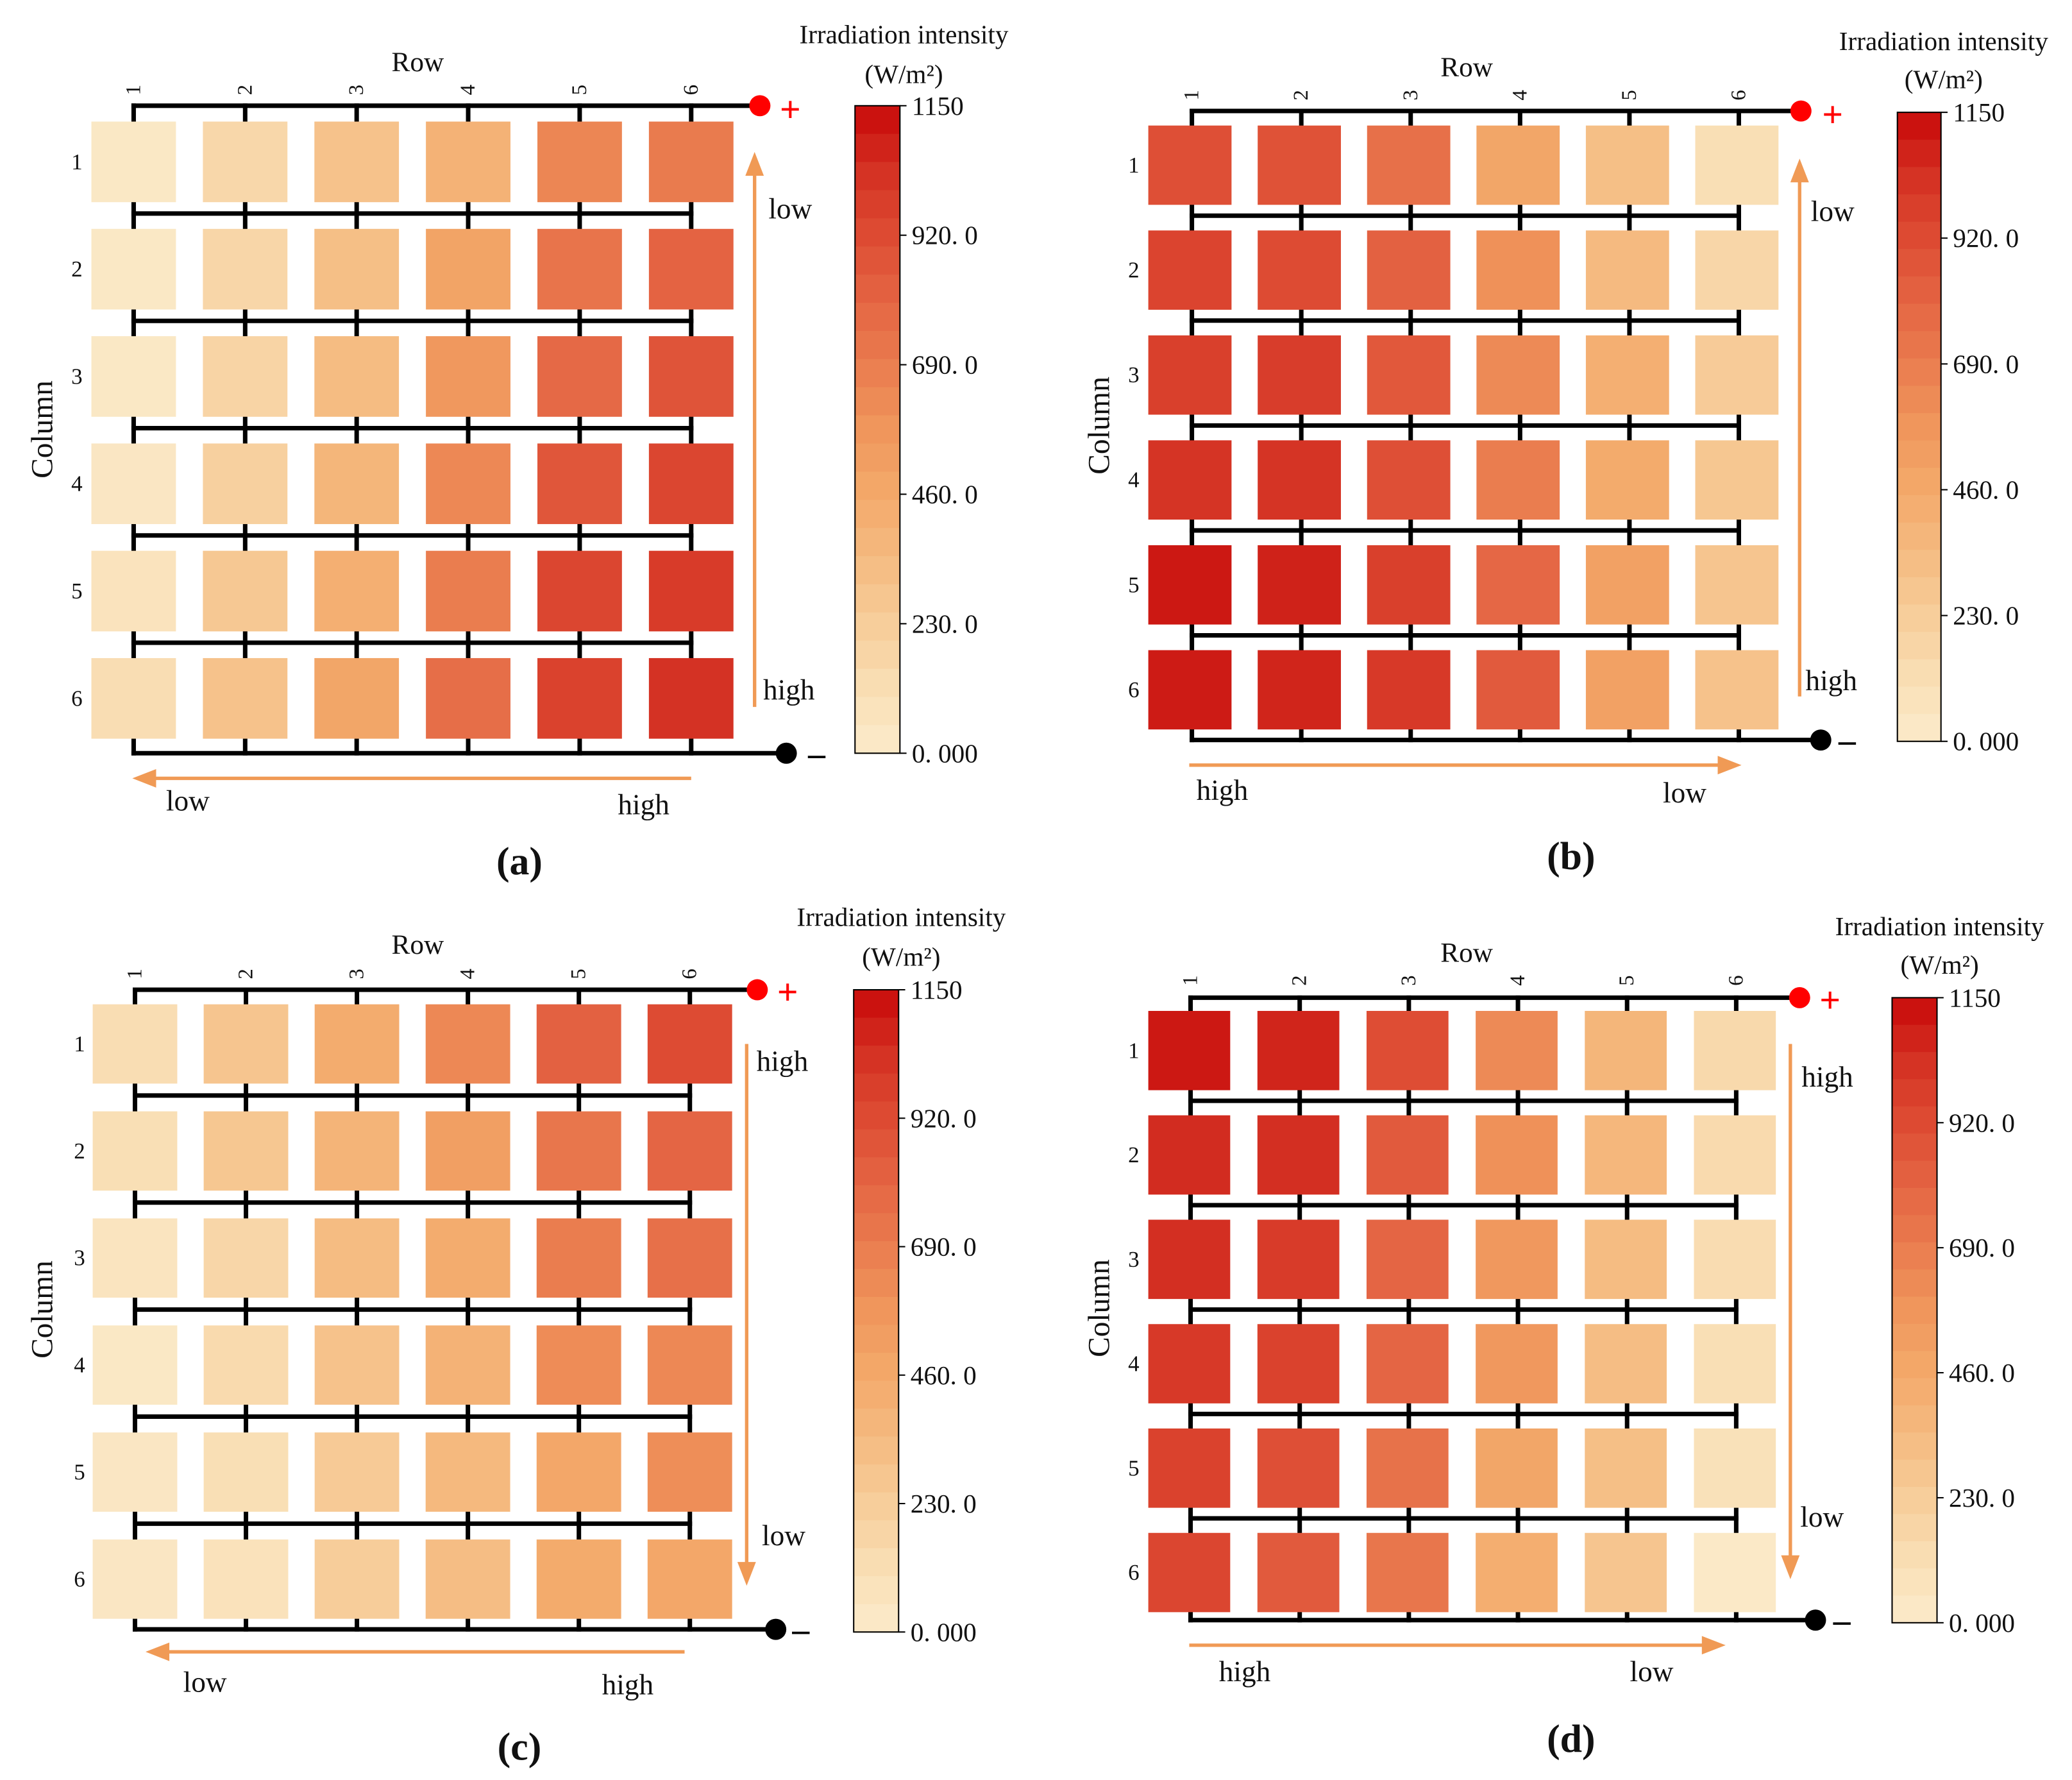 The width and height of the screenshot is (2072, 1780). What do you see at coordinates (876, 1311) in the screenshot?
I see `colorbar-frame` at bounding box center [876, 1311].